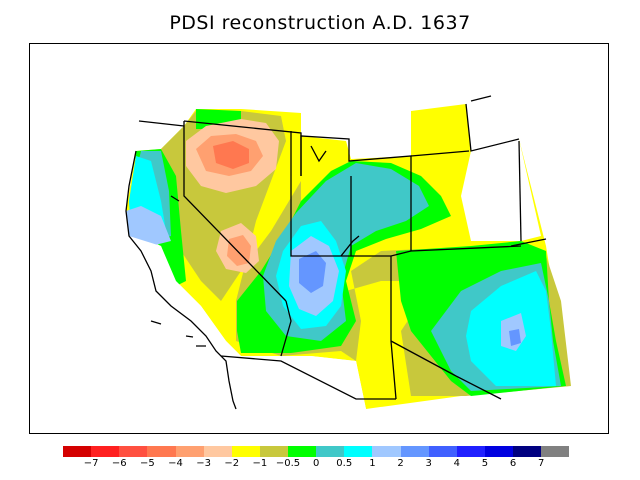 This screenshot has width=640, height=480. I want to click on map-title: PDSI reconstruction A.D. 1637, so click(320, 23).